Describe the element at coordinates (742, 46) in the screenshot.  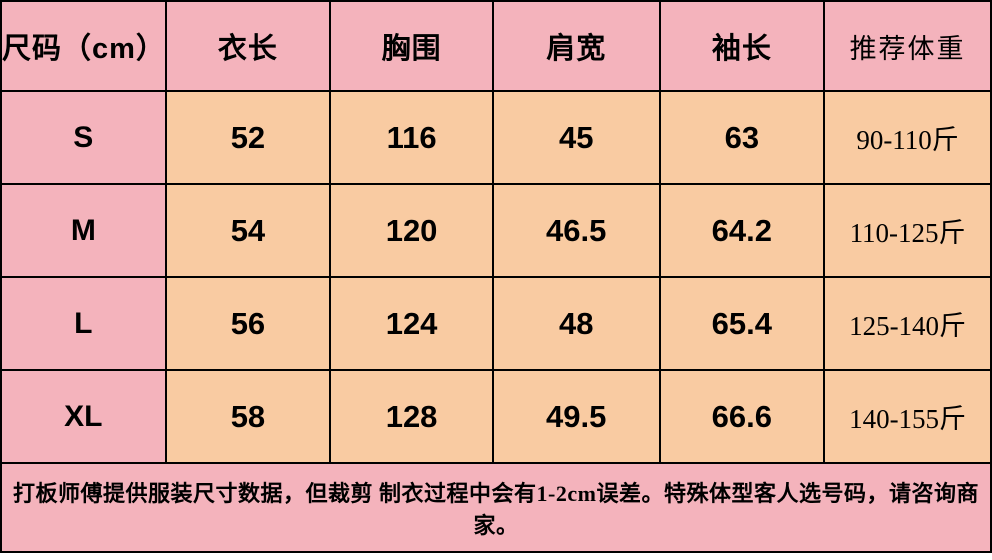
I see `column-header-sleeve: 袖长` at that location.